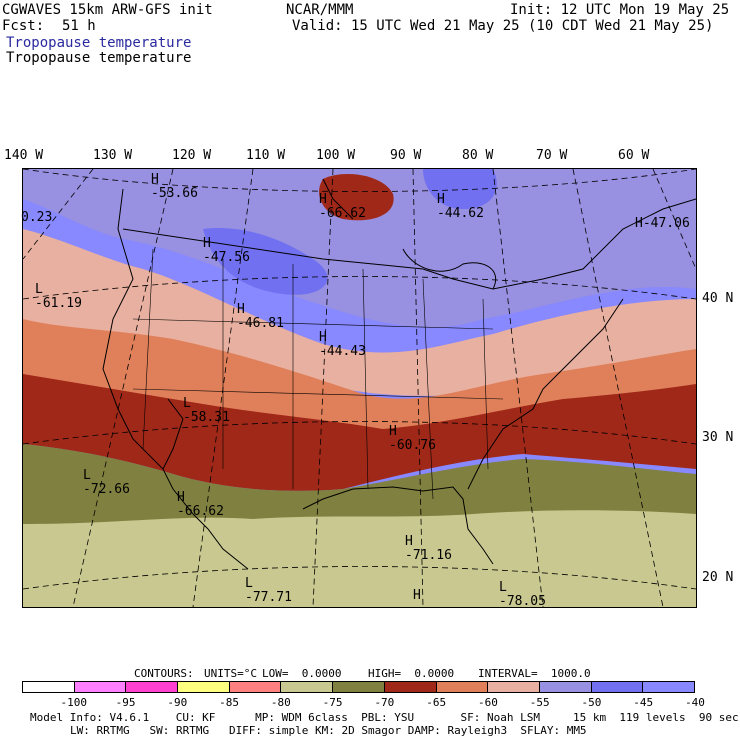 This screenshot has width=740, height=740. What do you see at coordinates (37, 217) in the screenshot?
I see `center-value: 0.23` at bounding box center [37, 217].